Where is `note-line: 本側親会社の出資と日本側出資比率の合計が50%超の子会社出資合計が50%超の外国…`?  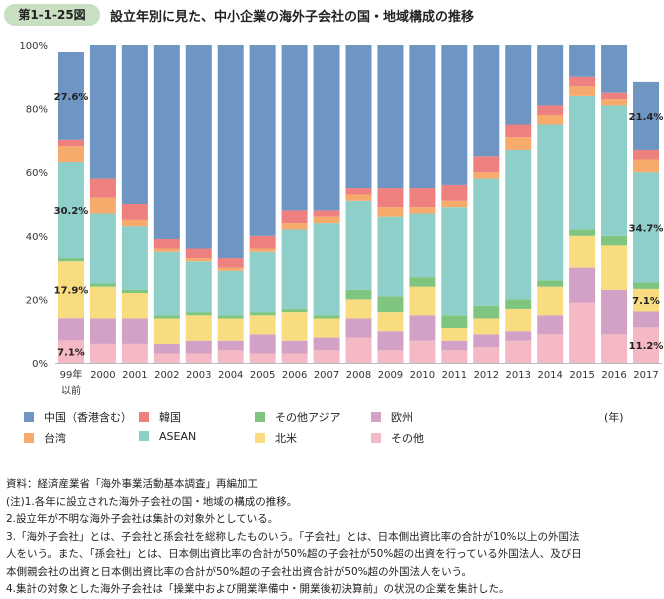
note-line: 本側親会社の出資と日本側出資比率の合計が50%超の子会社出資合計が50%超の外国… is located at coordinates (239, 571).